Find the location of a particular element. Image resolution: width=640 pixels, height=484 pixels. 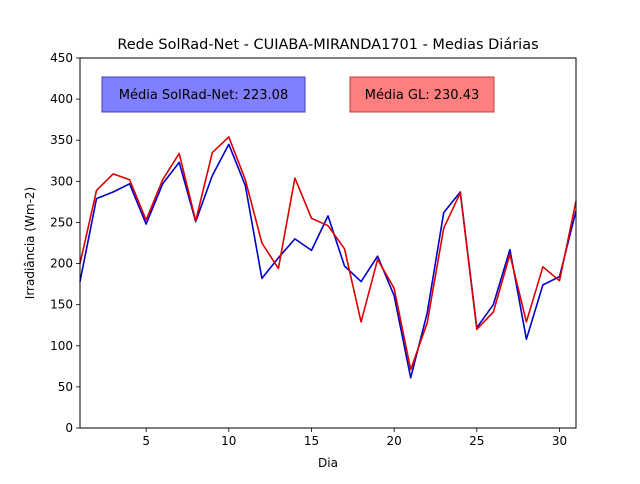

annotation-gl: Média GL: 230.43 is located at coordinates (422, 94).